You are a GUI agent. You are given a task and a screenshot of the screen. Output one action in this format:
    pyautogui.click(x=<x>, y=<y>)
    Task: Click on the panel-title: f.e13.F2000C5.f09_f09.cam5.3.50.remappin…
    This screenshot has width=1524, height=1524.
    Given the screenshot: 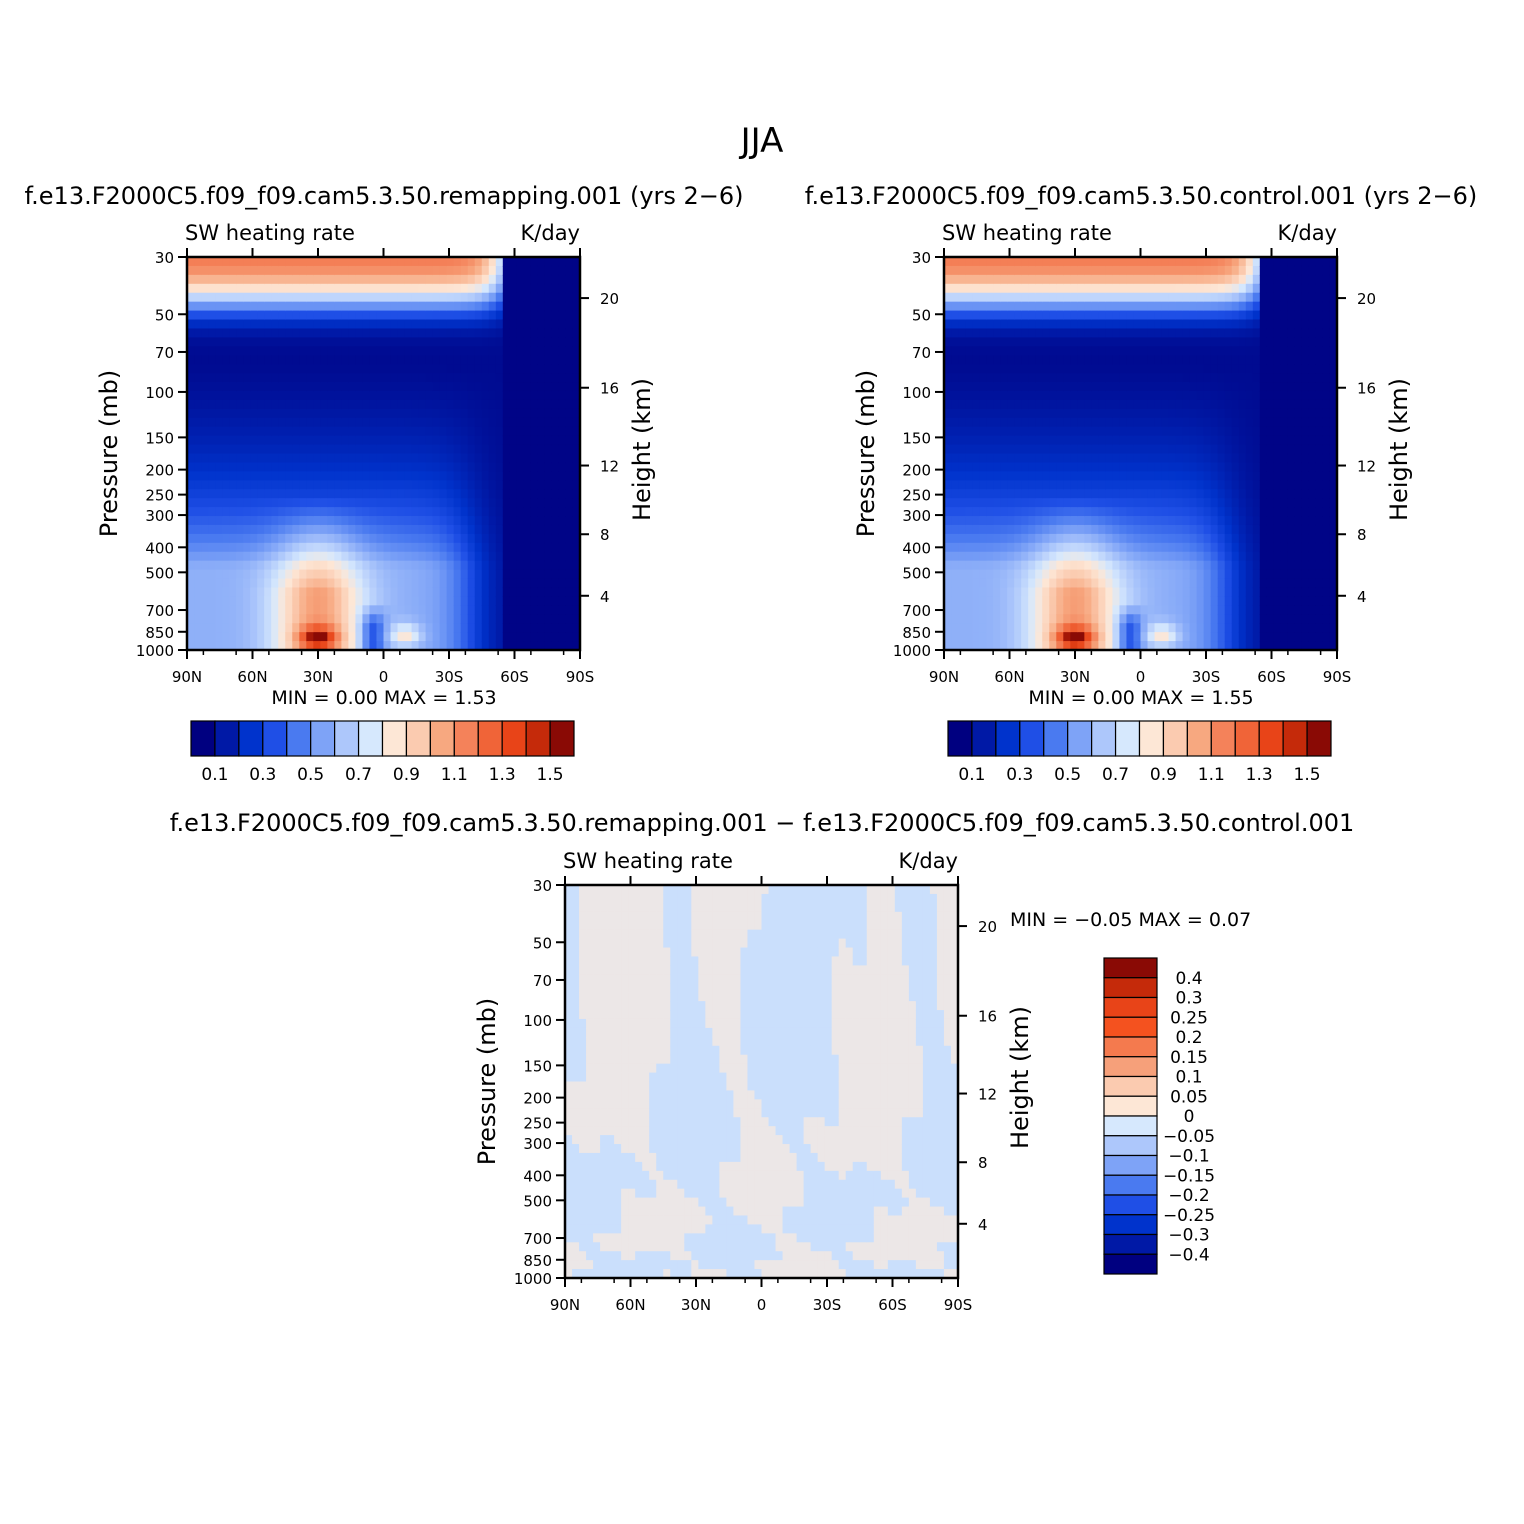 What is the action you would take?
    pyautogui.click(x=383, y=196)
    